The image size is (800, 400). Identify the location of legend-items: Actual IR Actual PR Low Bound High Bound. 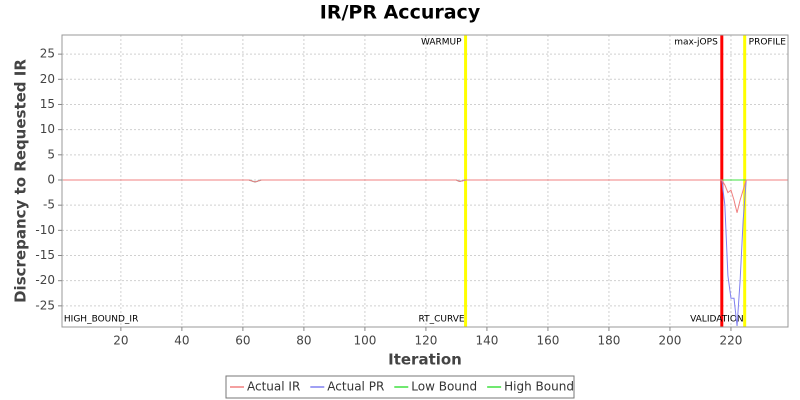
(402, 387).